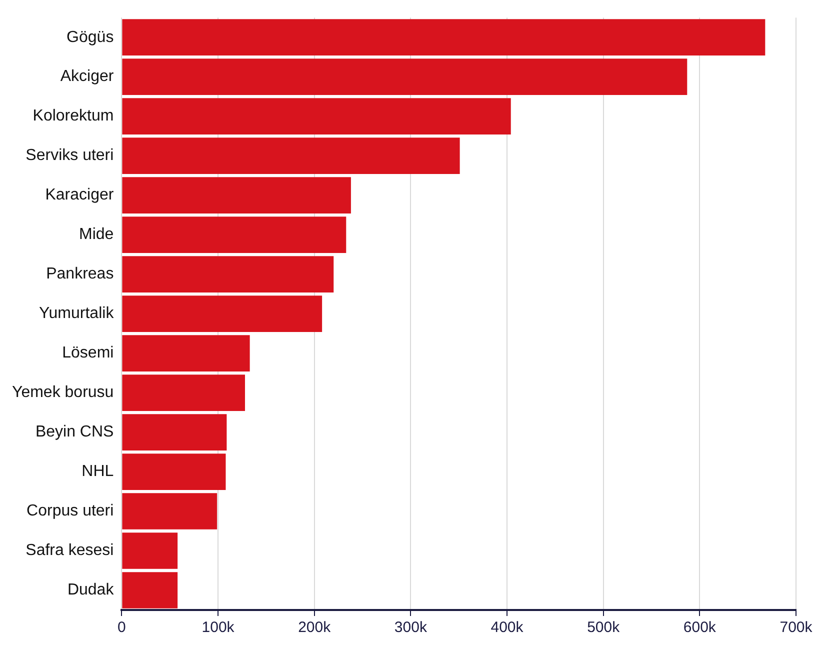  I want to click on y-tick-label: Gögüs, so click(90, 37).